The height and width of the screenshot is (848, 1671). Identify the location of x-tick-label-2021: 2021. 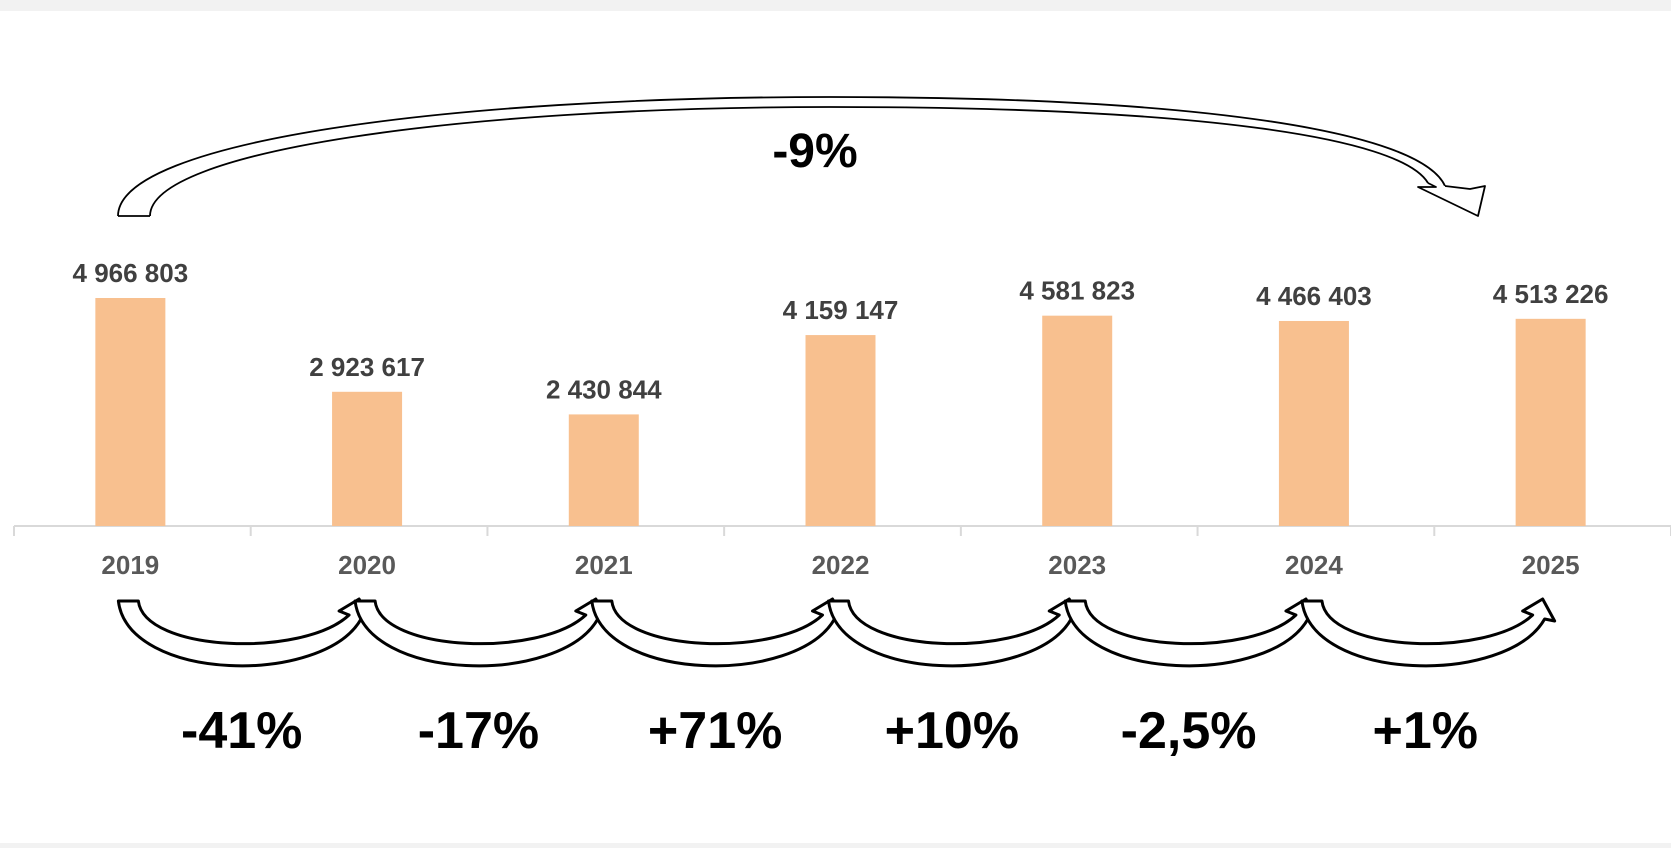
(604, 565).